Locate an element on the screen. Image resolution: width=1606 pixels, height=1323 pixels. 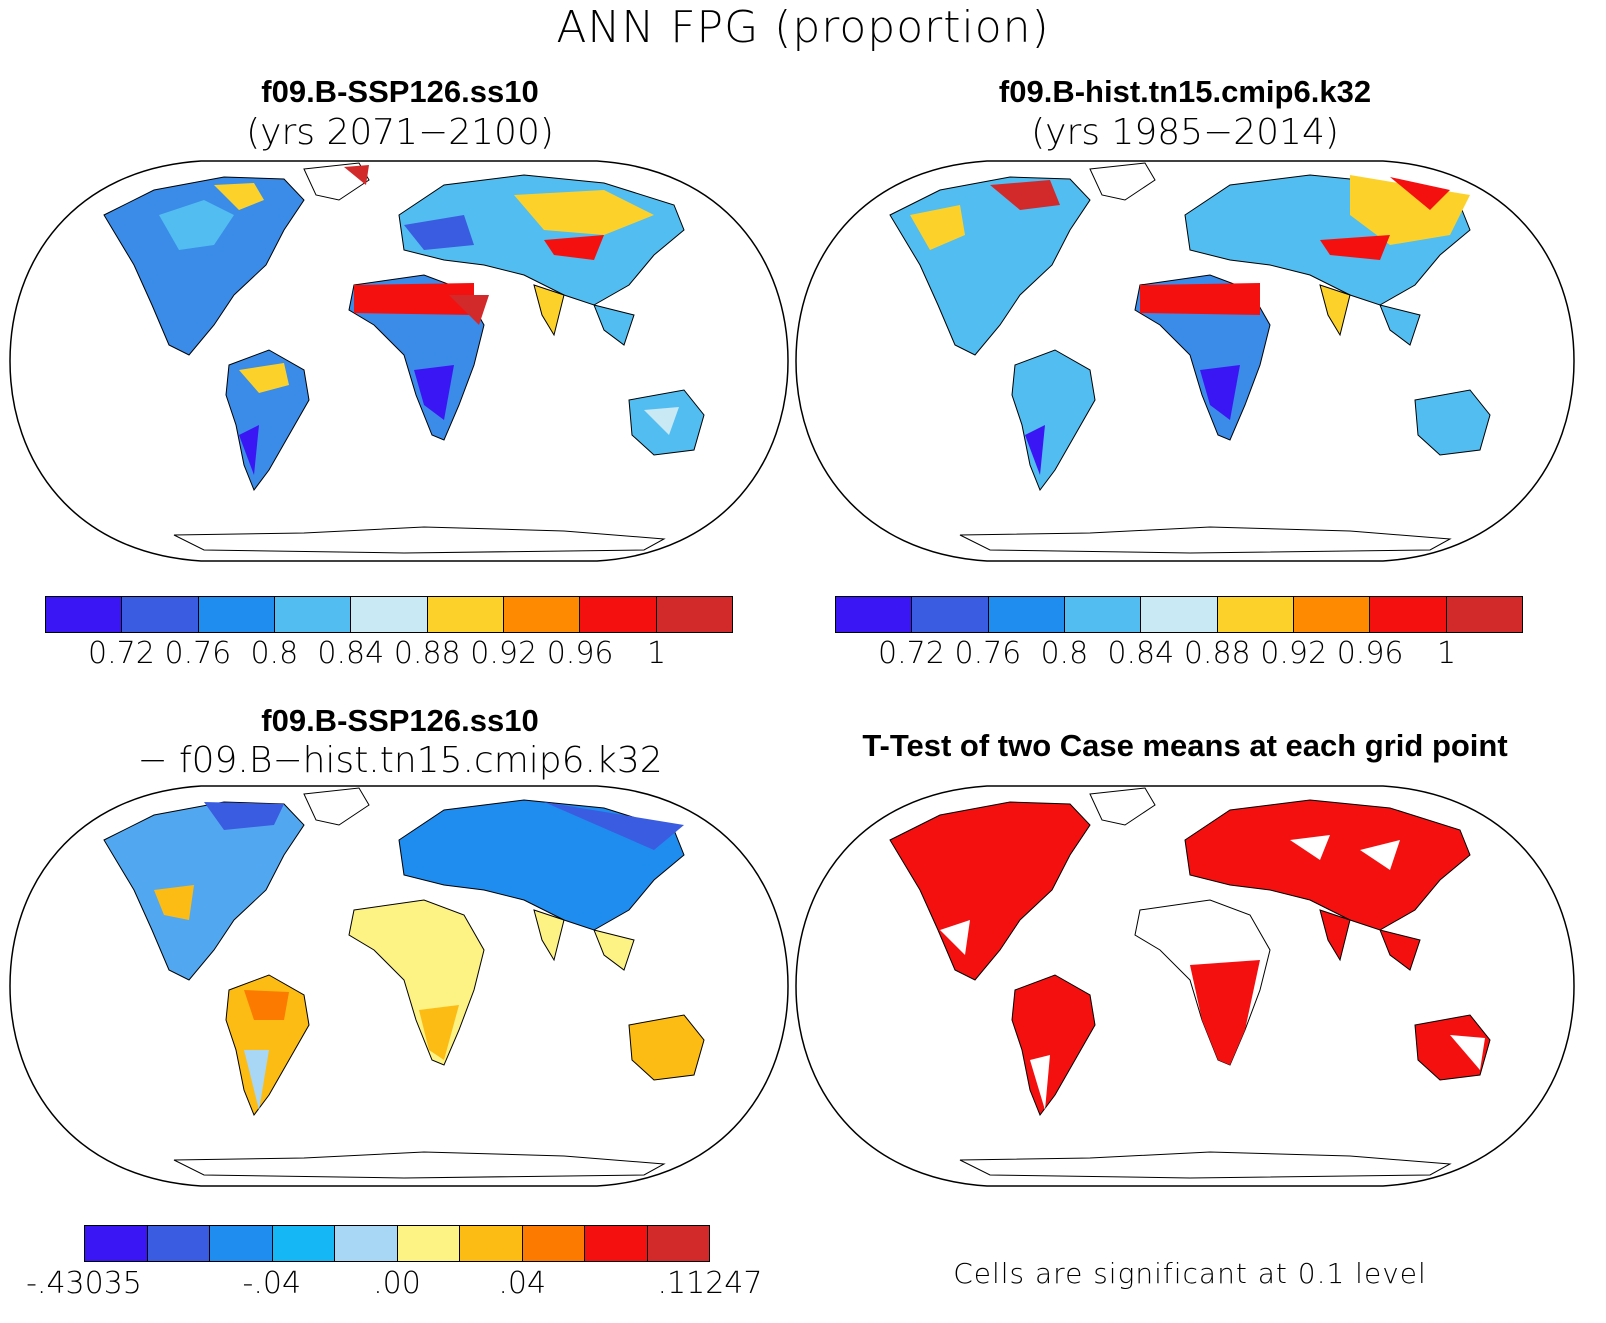
colorbar-historical-labels: 0.72 0.76 0.8 0.84 0.88 0.92 0.96 1 is located at coordinates (1179, 656).